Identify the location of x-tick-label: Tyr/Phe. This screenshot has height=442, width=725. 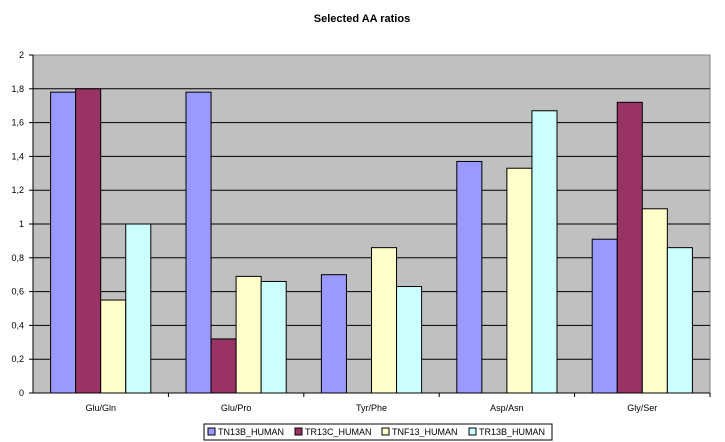
(371, 408).